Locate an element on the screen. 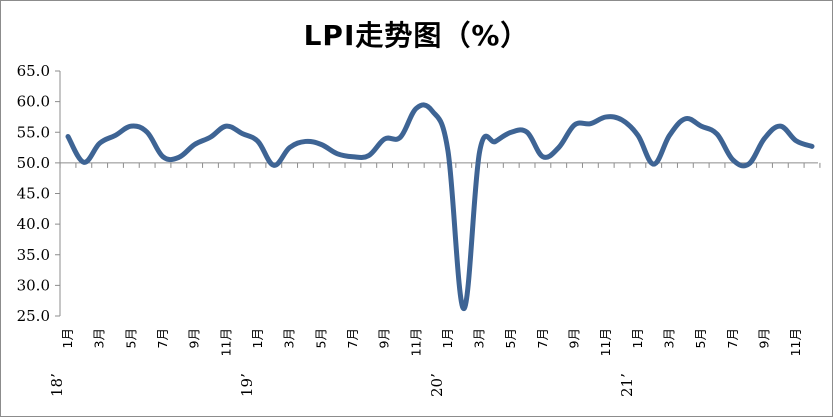  x-year-label: 20’ is located at coordinates (437, 385).